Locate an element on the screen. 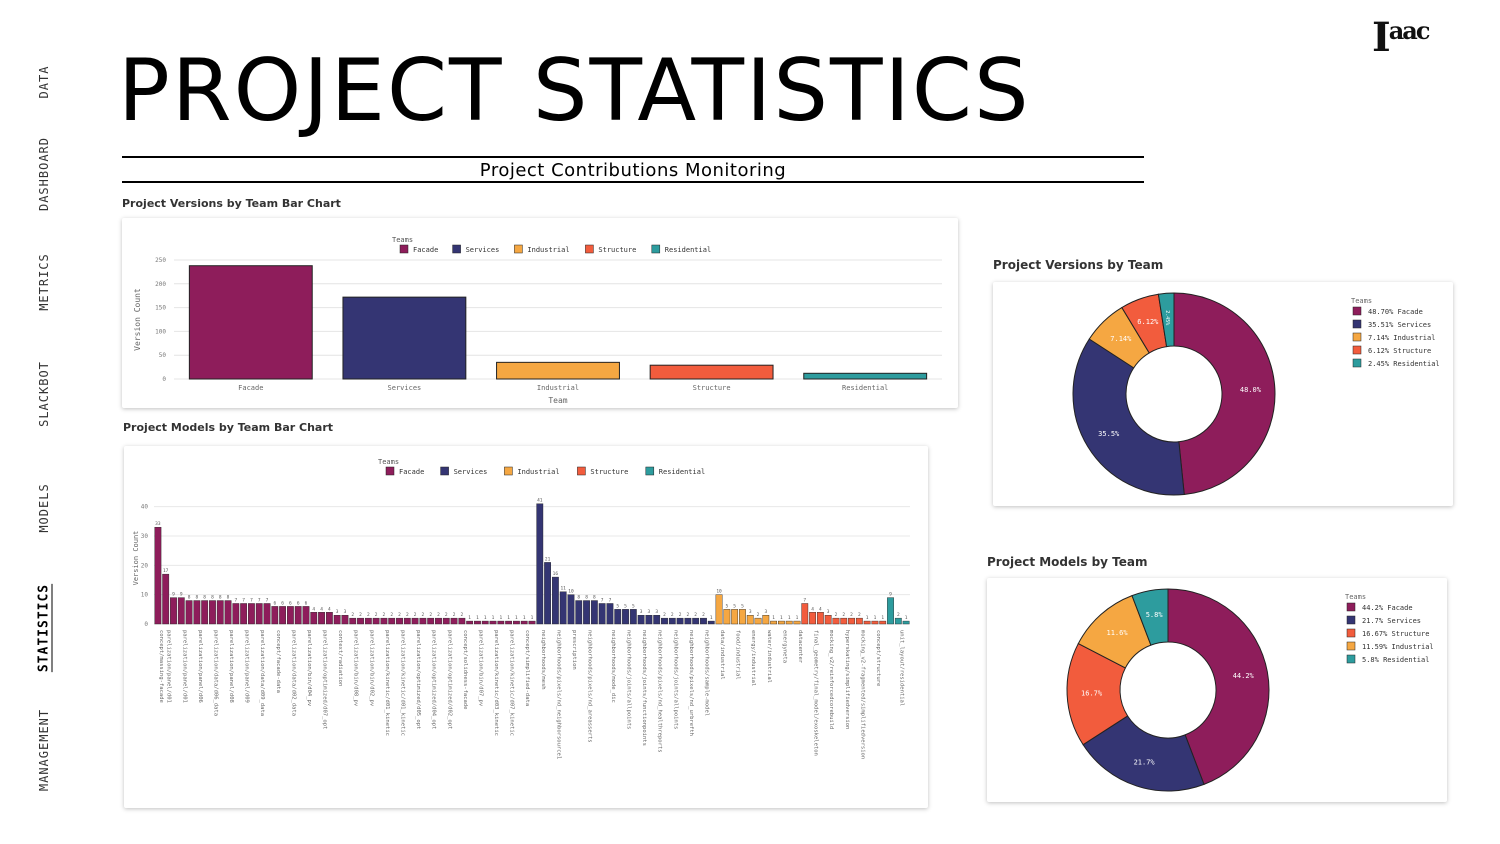  legend-title: Teams is located at coordinates (1355, 597).